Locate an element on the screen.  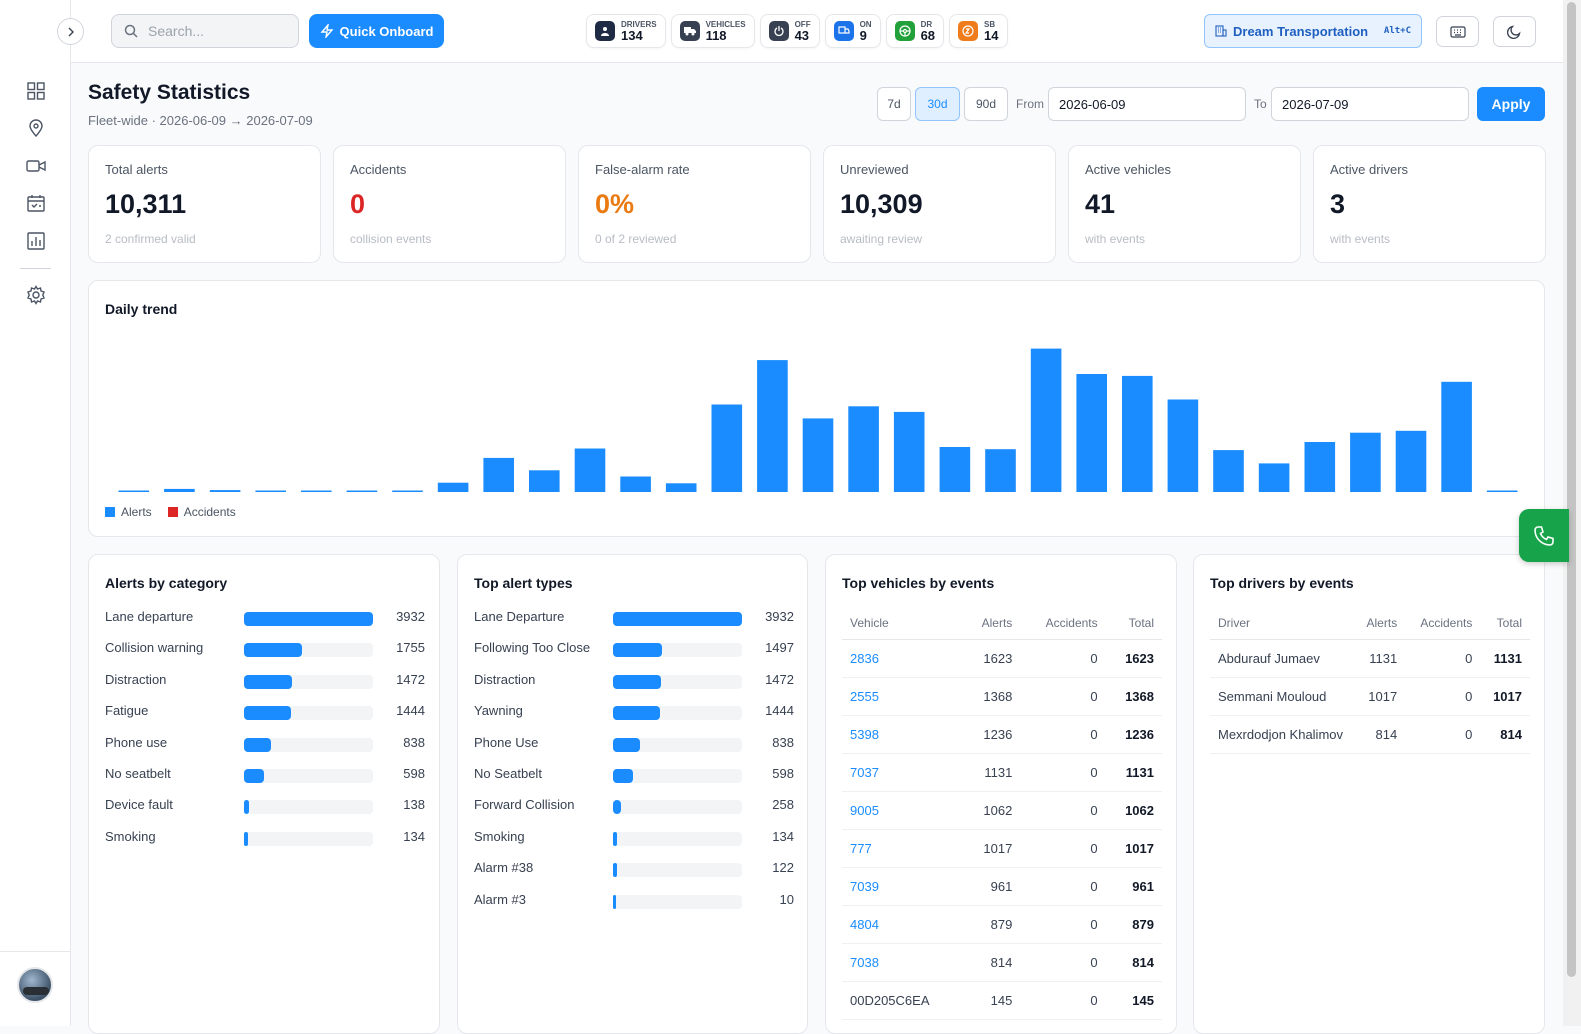
bar-row: No Seatbelt 598 is located at coordinates (634, 774).